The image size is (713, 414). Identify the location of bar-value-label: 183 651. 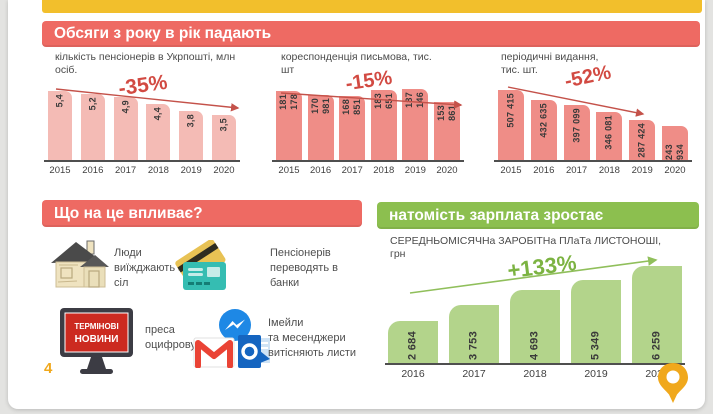
(383, 101).